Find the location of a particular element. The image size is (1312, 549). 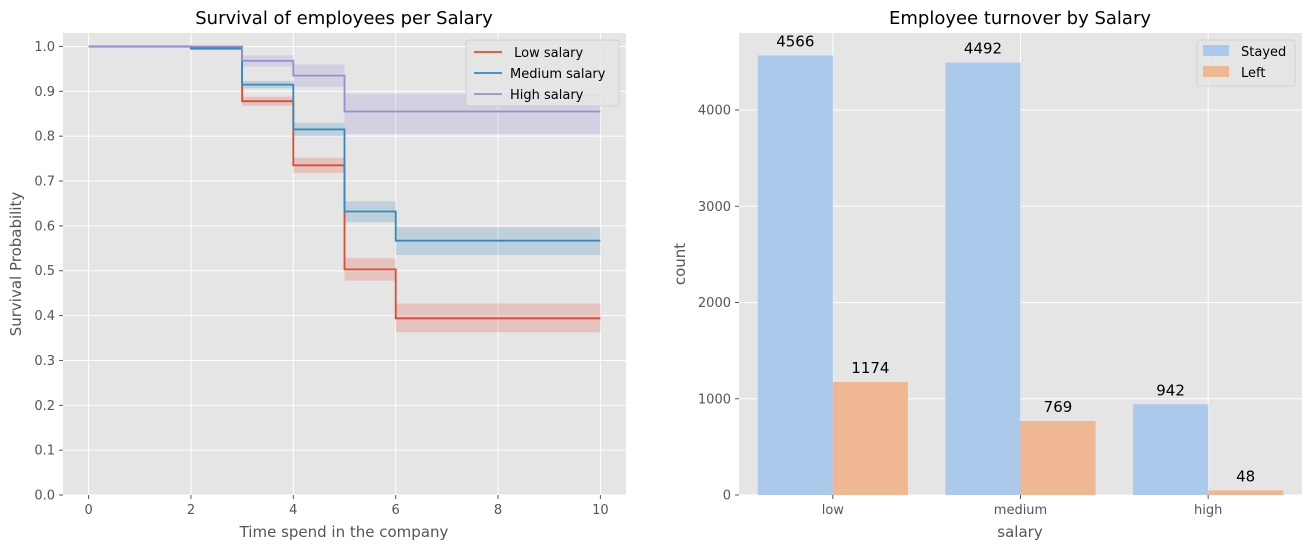

survival-x-axis-label: Time spend in the company is located at coordinates (344, 532).